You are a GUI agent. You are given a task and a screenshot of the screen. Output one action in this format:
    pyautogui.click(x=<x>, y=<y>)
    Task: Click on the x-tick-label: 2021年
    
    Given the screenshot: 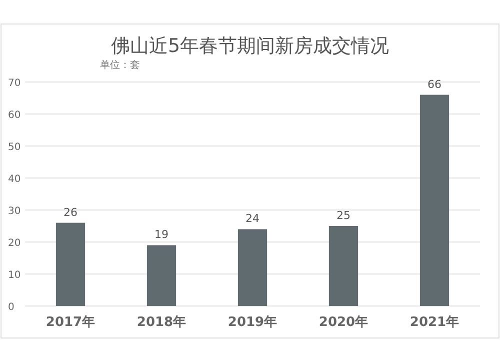 What is the action you would take?
    pyautogui.click(x=435, y=322)
    